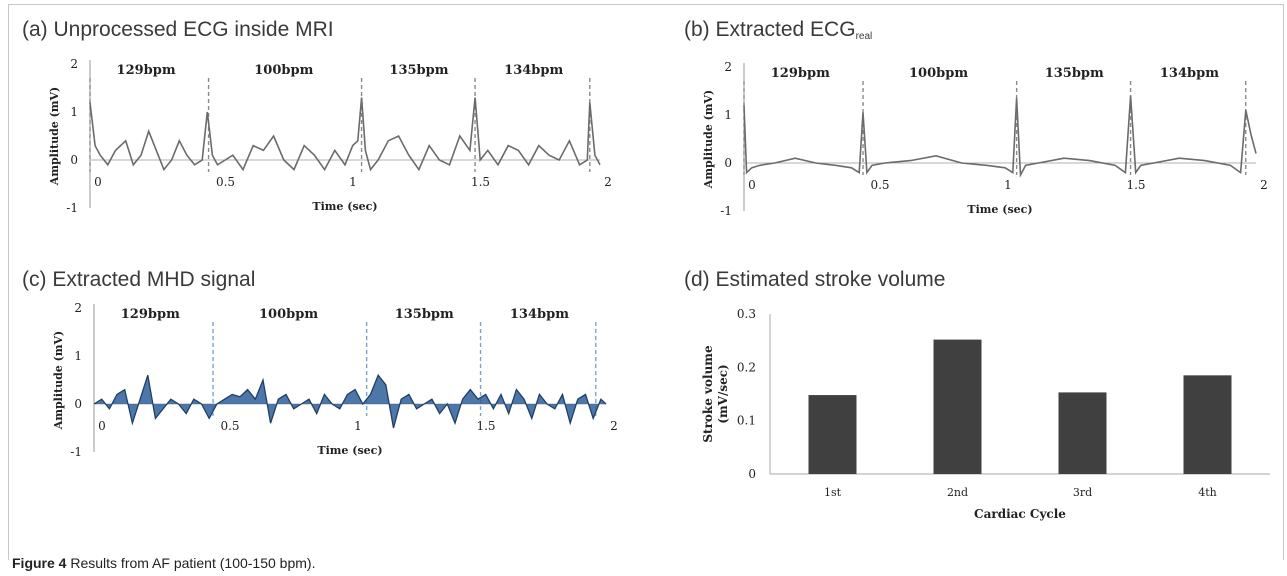 The image size is (1287, 576). What do you see at coordinates (864, 36) in the screenshot?
I see `panel-b-title-subscript: real` at bounding box center [864, 36].